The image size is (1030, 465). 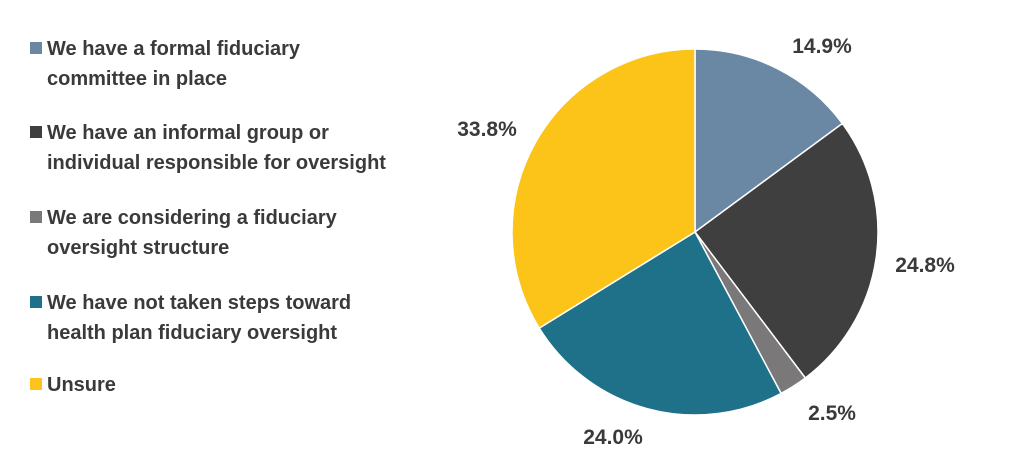 What do you see at coordinates (925, 265) in the screenshot?
I see `data-label-informal-group: 24.8%` at bounding box center [925, 265].